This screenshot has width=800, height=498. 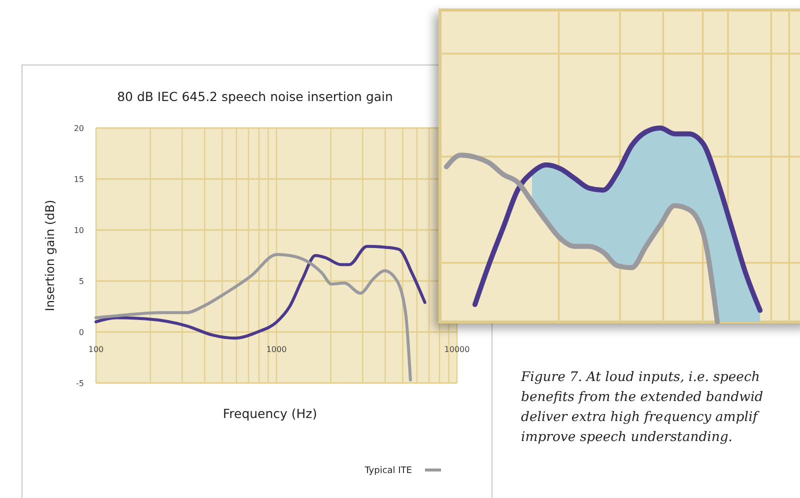 I want to click on y-axis-title: Insertion gain (dB), so click(x=50, y=256).